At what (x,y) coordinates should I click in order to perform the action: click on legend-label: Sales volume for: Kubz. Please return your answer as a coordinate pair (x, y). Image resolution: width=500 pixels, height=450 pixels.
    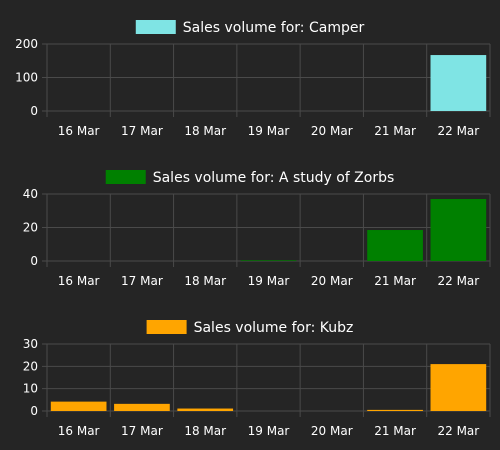
    Looking at the image, I should click on (274, 328).